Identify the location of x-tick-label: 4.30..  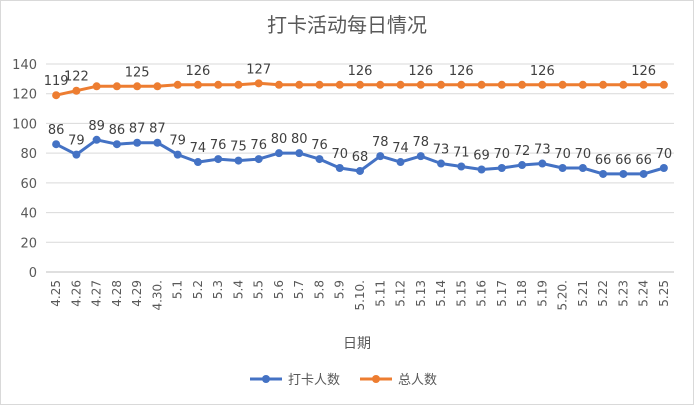
(157, 295).